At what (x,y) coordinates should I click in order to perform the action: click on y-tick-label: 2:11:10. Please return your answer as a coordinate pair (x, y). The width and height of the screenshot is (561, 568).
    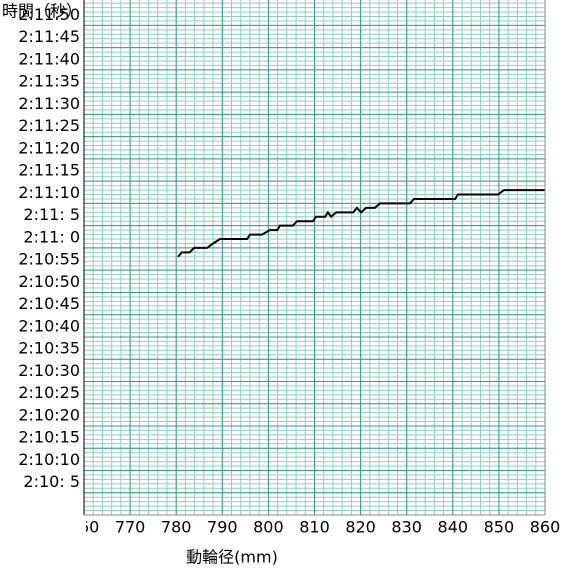
    Looking at the image, I should click on (49, 192).